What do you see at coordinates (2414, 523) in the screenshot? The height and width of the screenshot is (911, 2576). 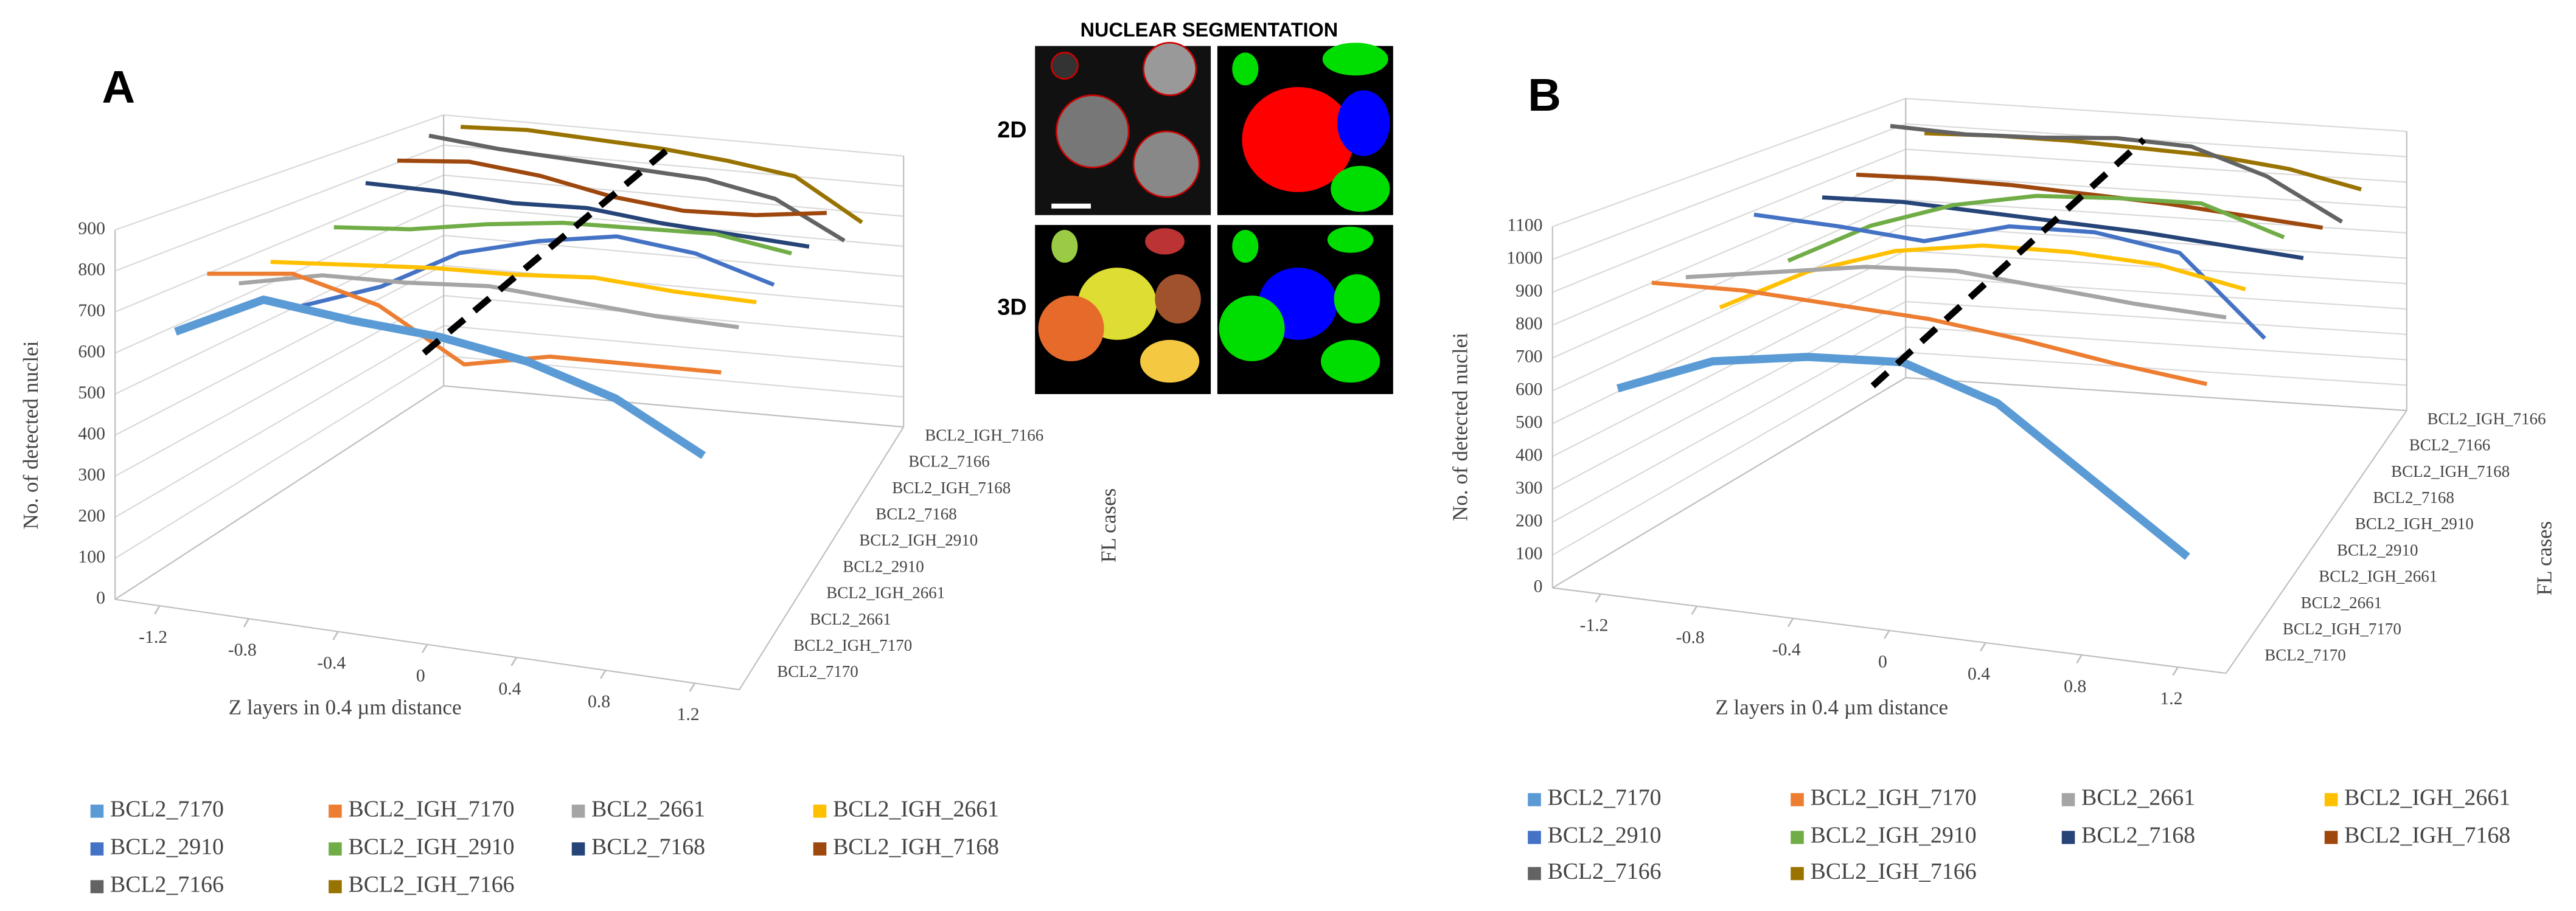 I see `depth-label: BCL2_IGH_2910` at bounding box center [2414, 523].